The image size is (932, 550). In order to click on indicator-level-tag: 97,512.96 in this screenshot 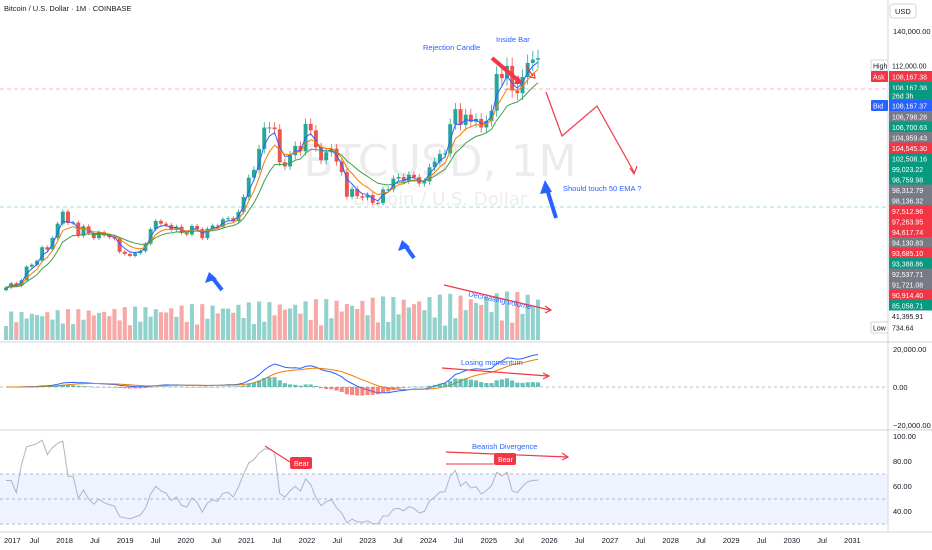, I will do `click(907, 212)`.